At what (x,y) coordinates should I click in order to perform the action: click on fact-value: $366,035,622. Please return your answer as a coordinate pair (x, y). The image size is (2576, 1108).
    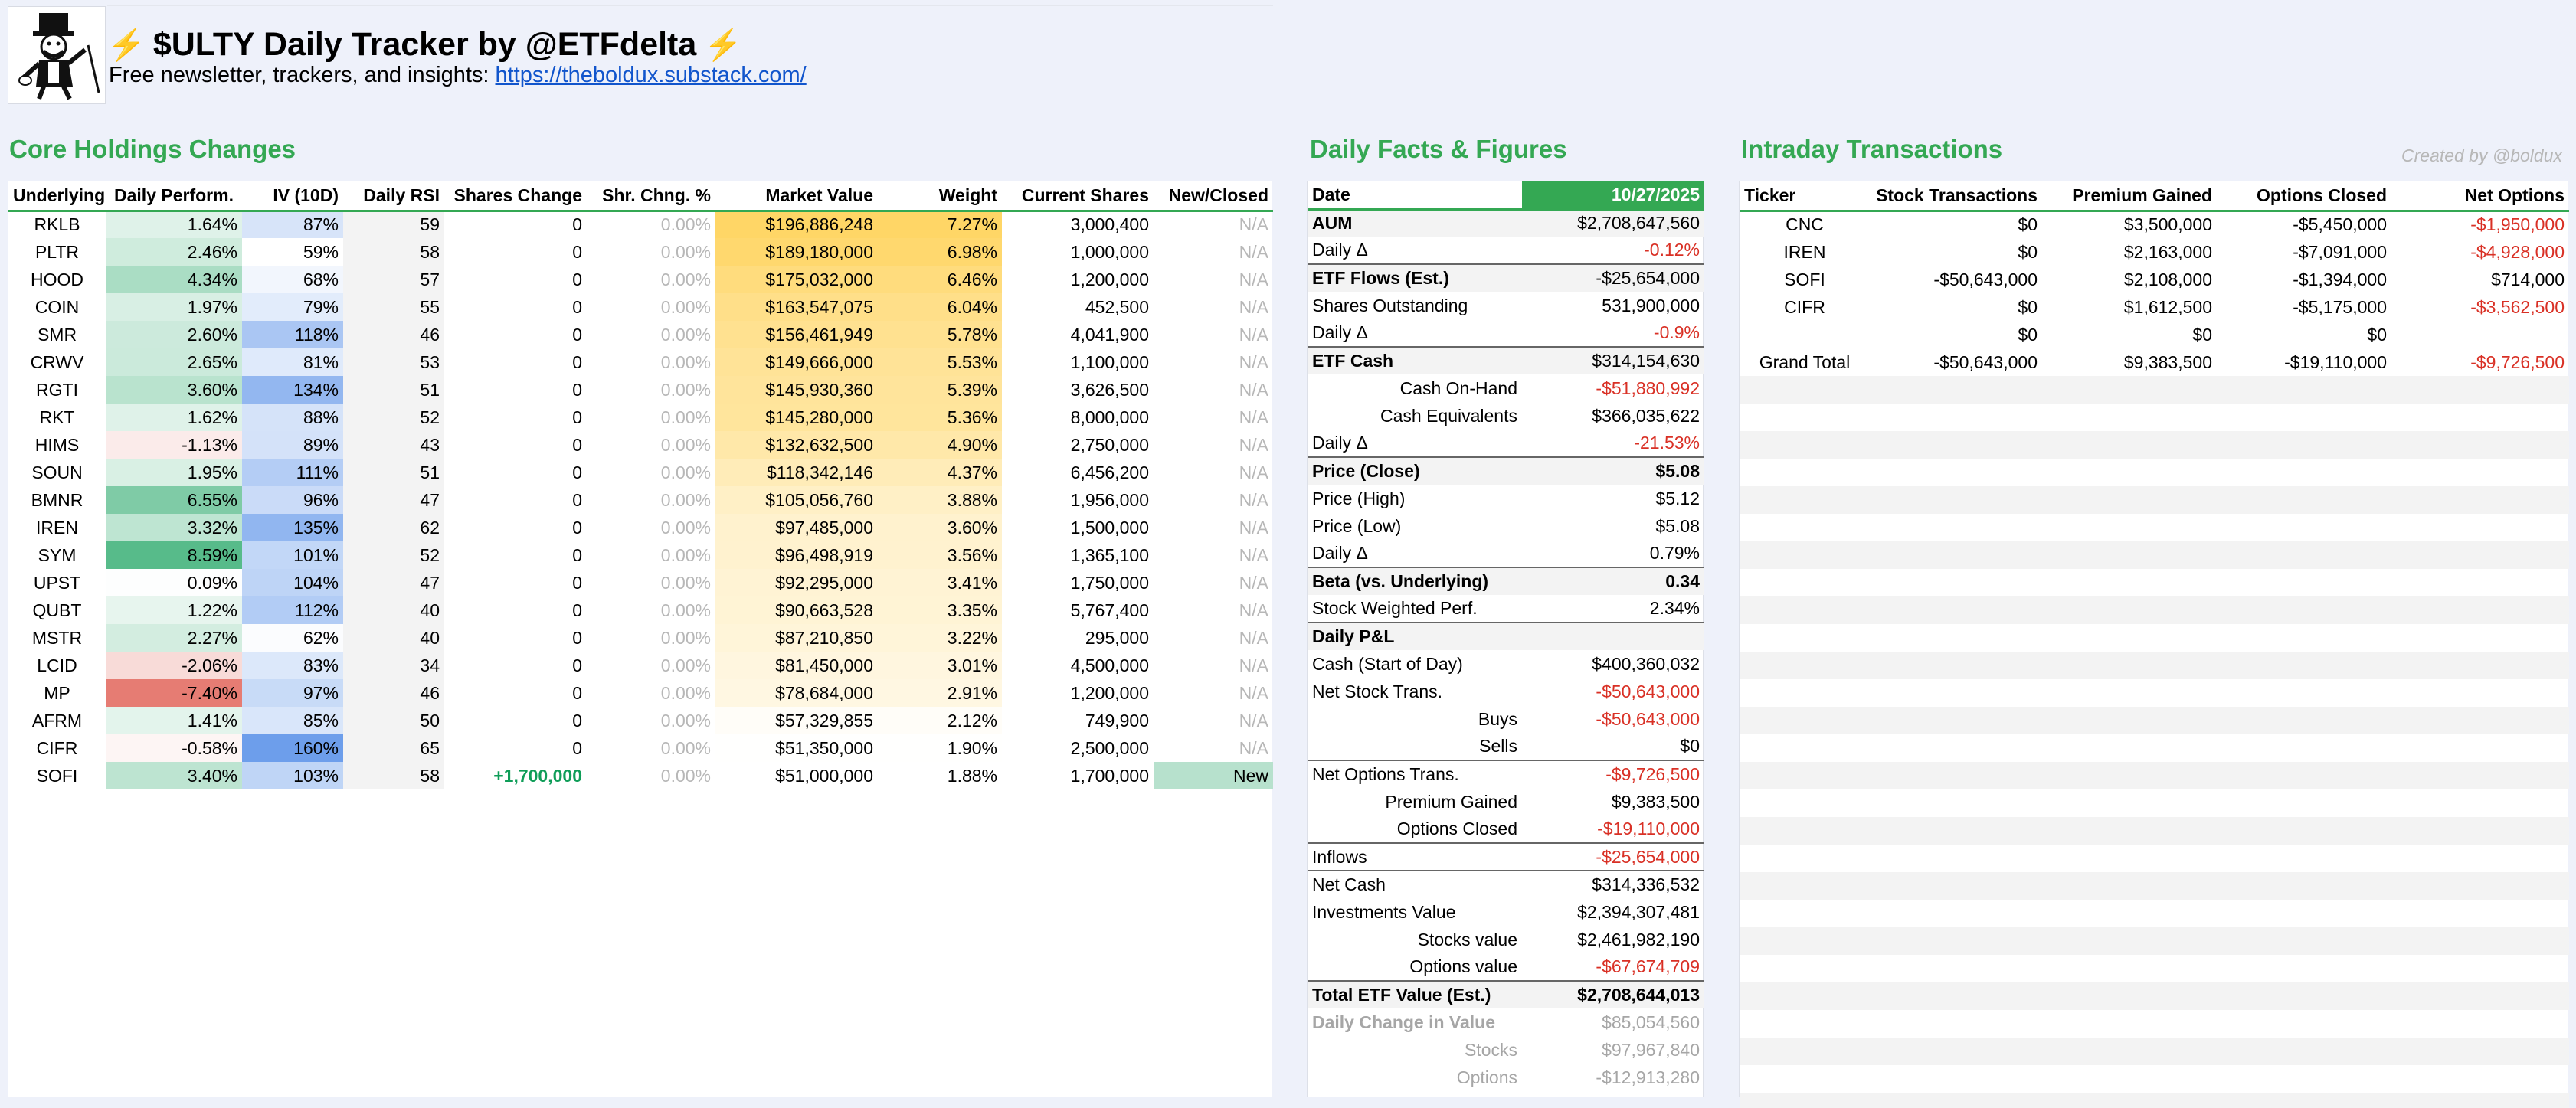
    Looking at the image, I should click on (1646, 415).